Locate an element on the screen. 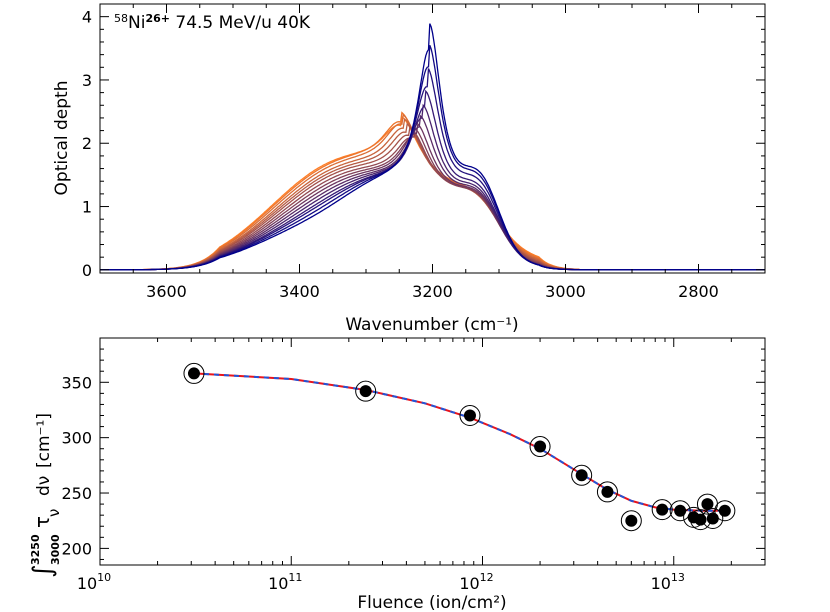 This screenshot has width=830, height=612. spectrum-y-tick-label-3: 3 is located at coordinates (87, 80).